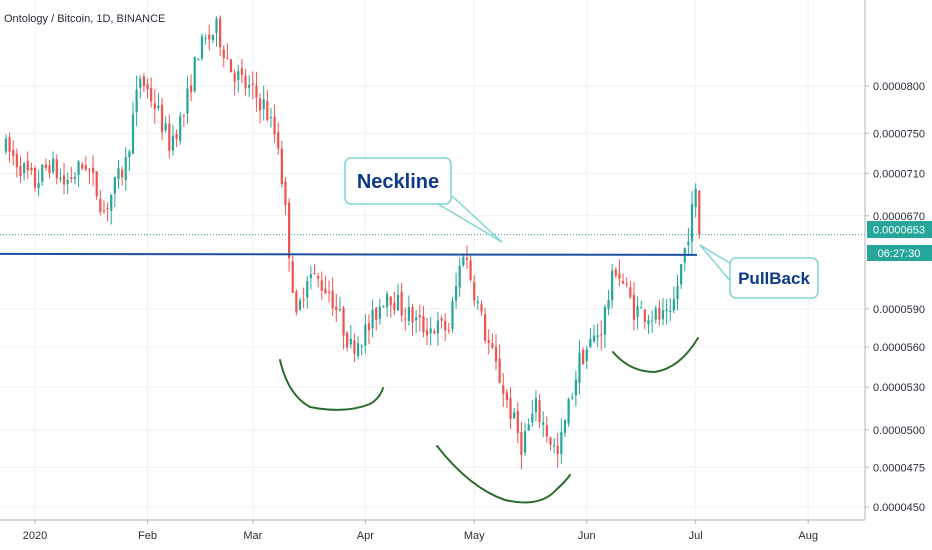  What do you see at coordinates (398, 182) in the screenshot?
I see `neckline-callout-text: Neckline` at bounding box center [398, 182].